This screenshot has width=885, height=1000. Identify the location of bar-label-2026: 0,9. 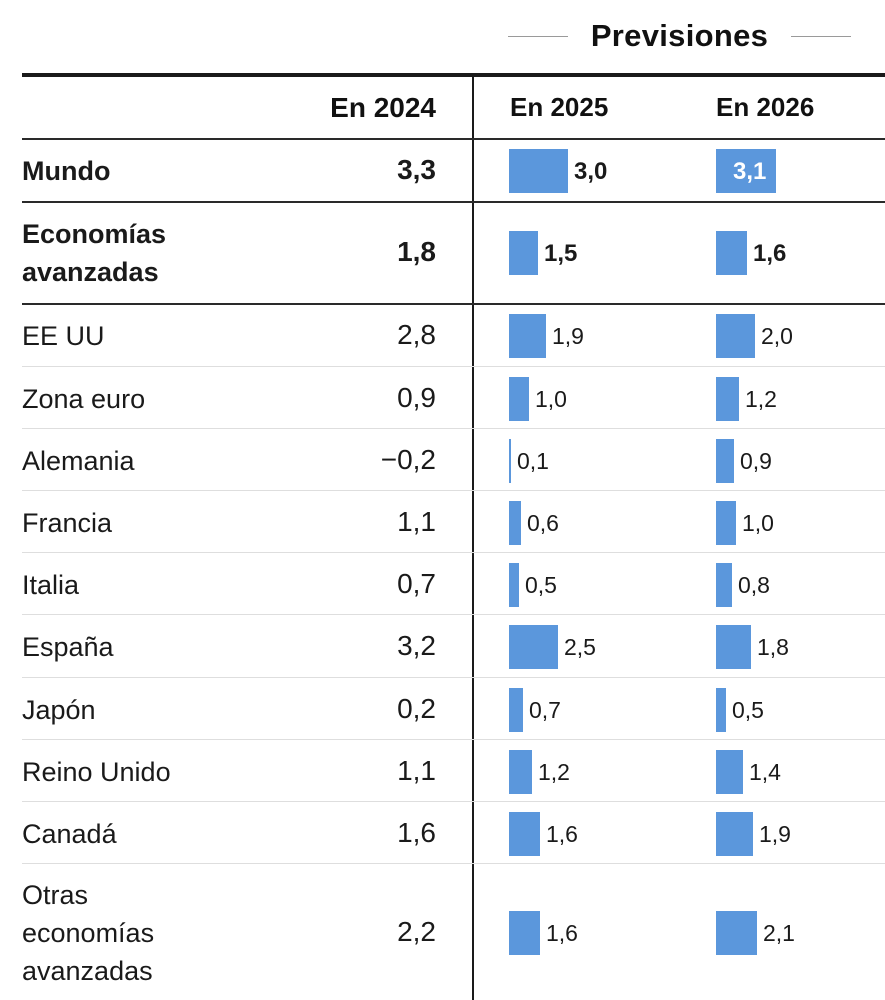
(756, 461).